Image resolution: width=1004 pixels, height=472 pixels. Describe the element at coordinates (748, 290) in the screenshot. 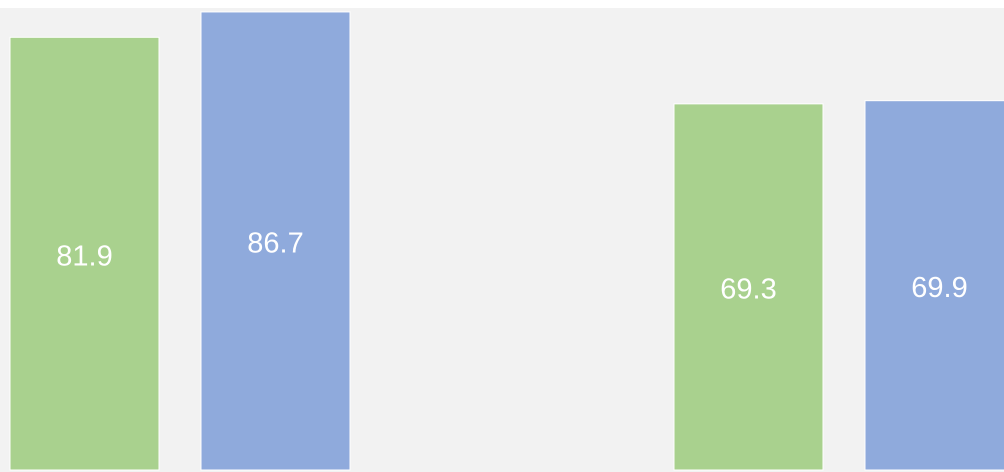

I see `data-label: 69.3` at that location.